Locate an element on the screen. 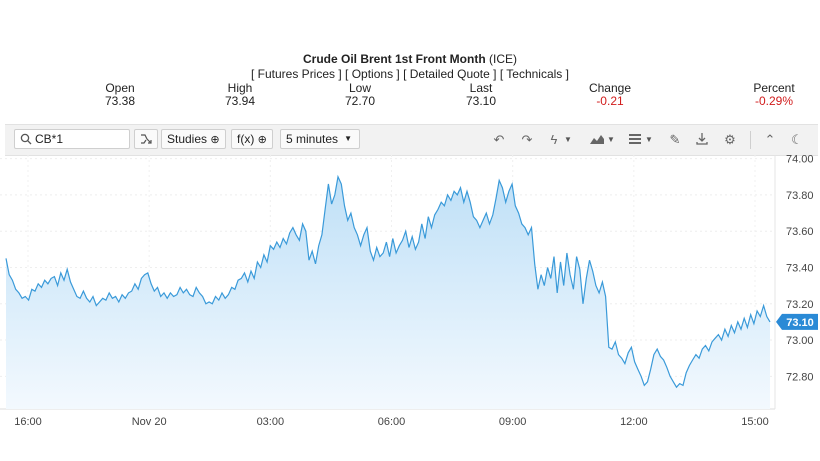 This screenshot has height=461, width=820. last-price-marker is located at coordinates (797, 321).